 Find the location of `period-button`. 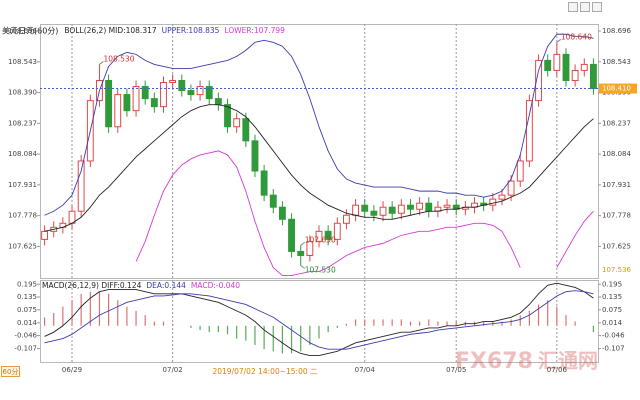

period-button is located at coordinates (10, 371).